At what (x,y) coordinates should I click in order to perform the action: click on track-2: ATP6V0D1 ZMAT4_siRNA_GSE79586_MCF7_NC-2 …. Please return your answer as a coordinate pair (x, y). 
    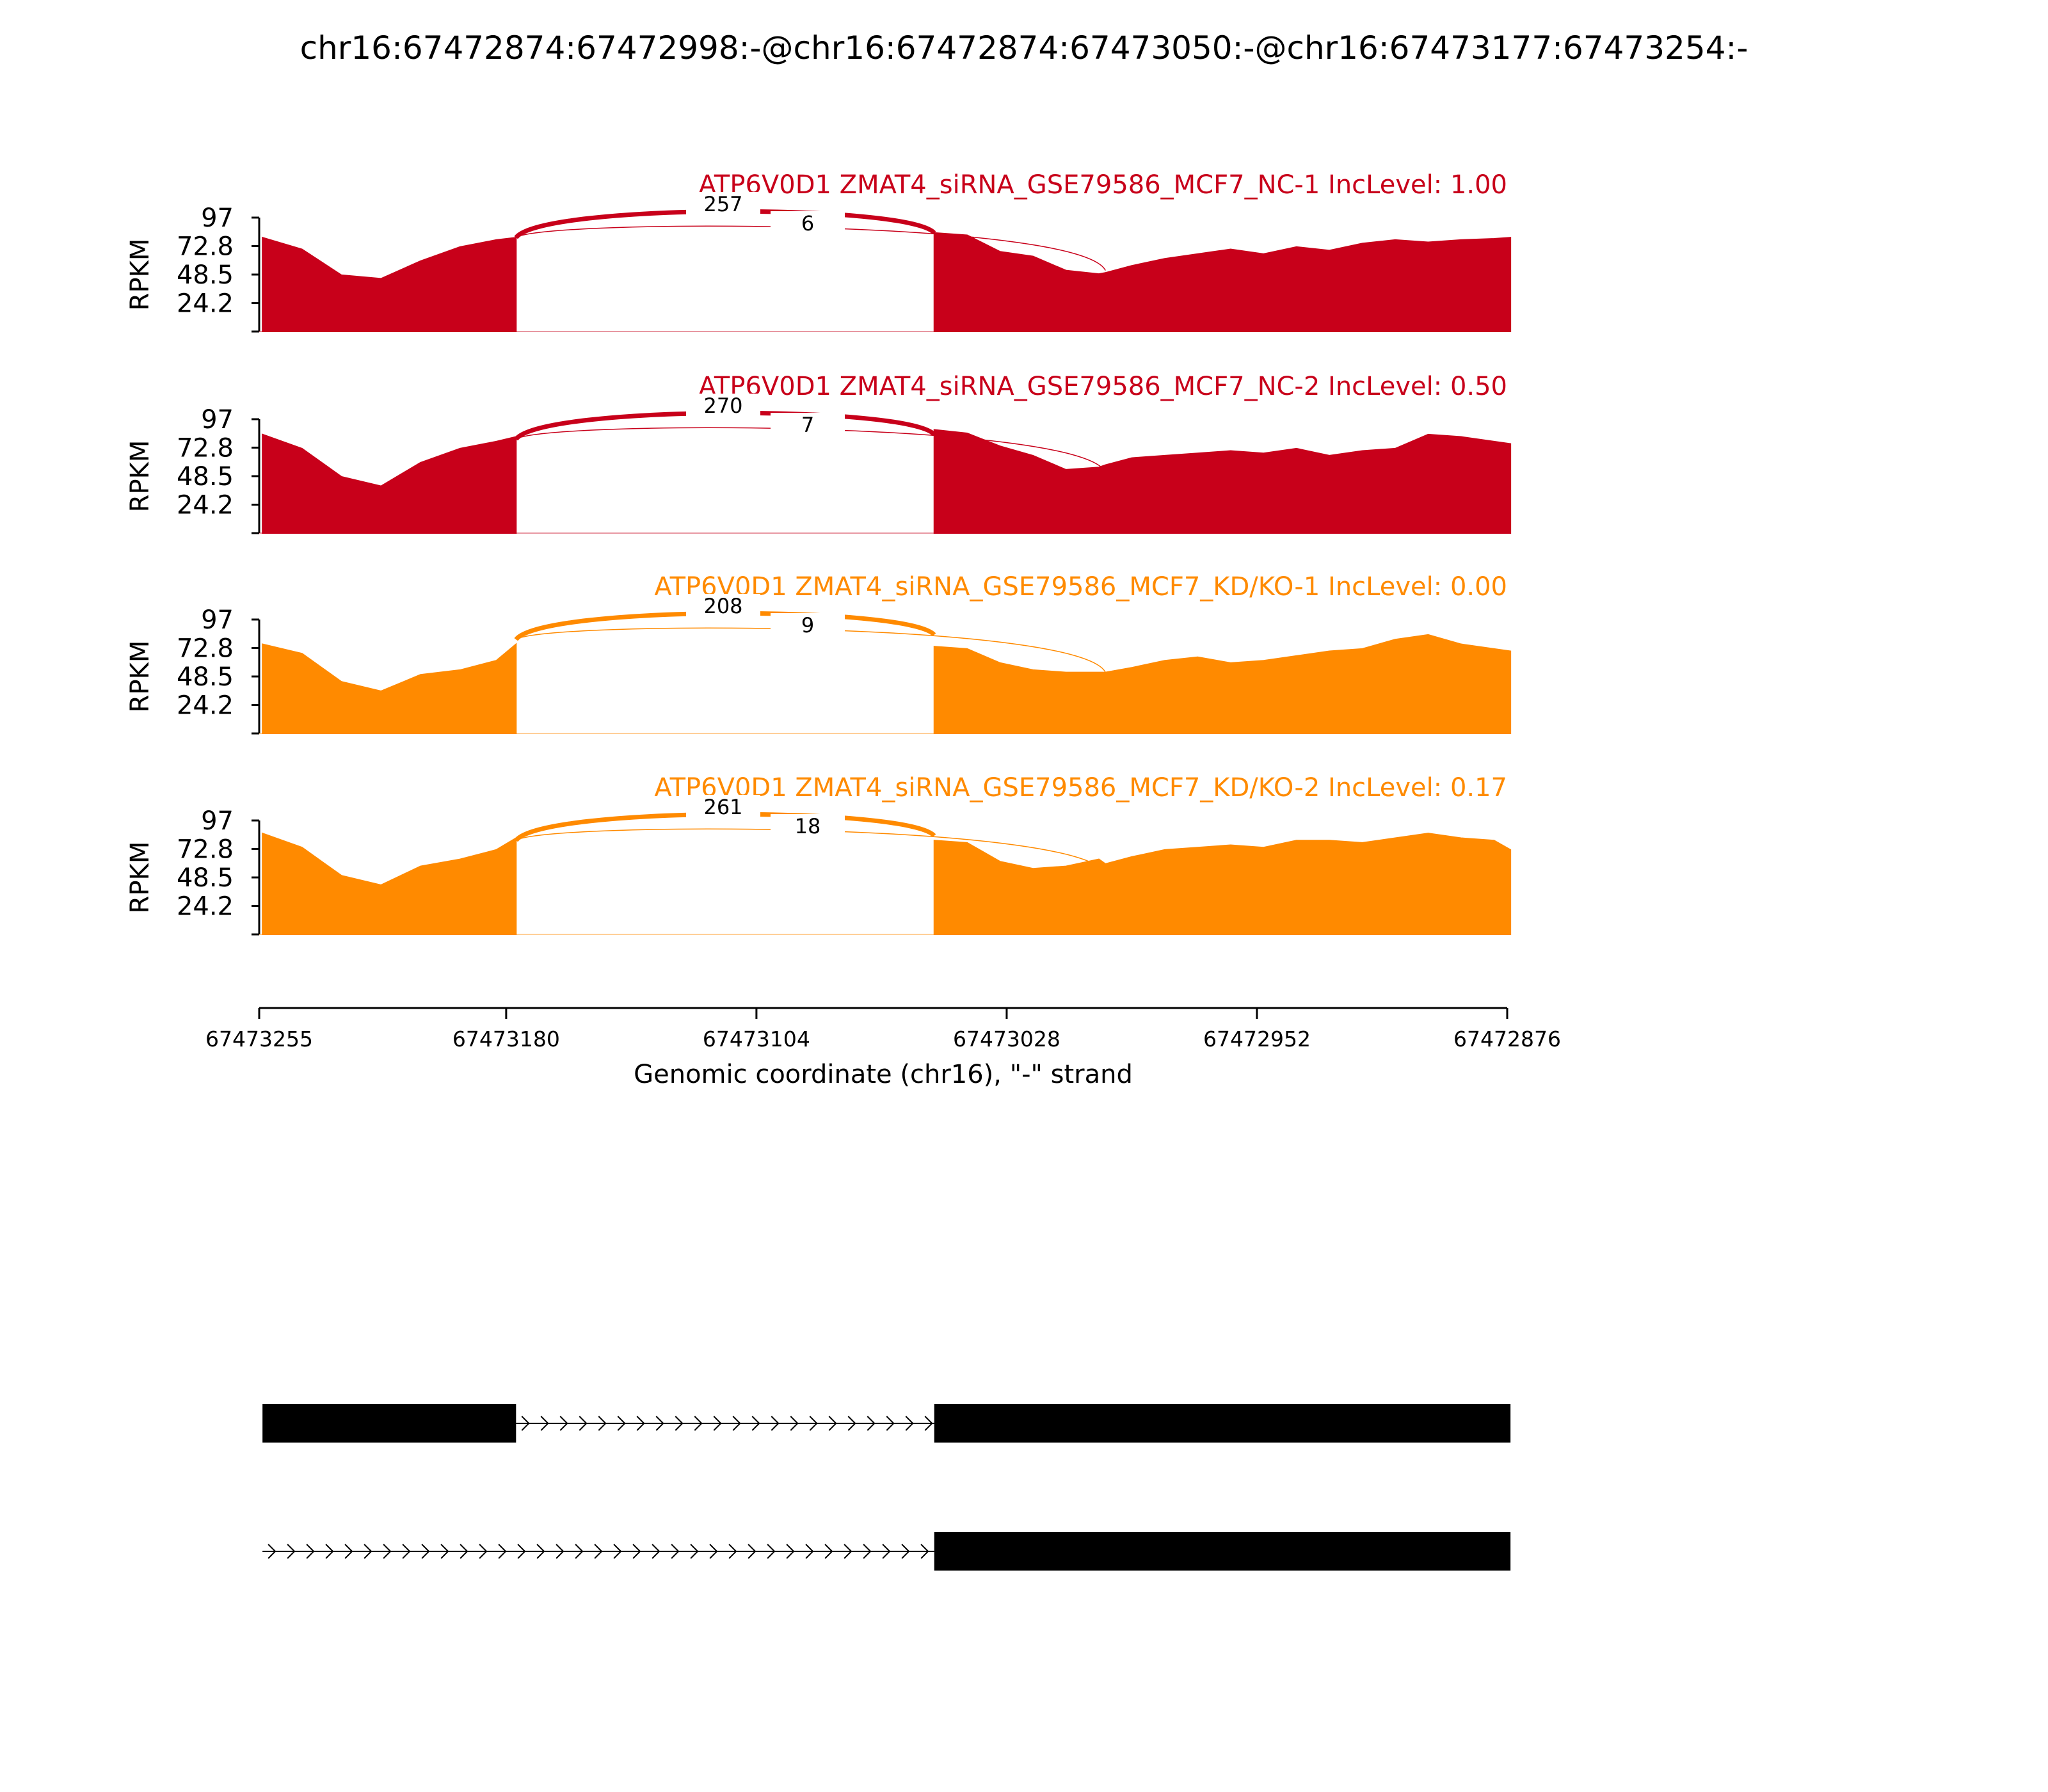
    Looking at the image, I should click on (818, 453).